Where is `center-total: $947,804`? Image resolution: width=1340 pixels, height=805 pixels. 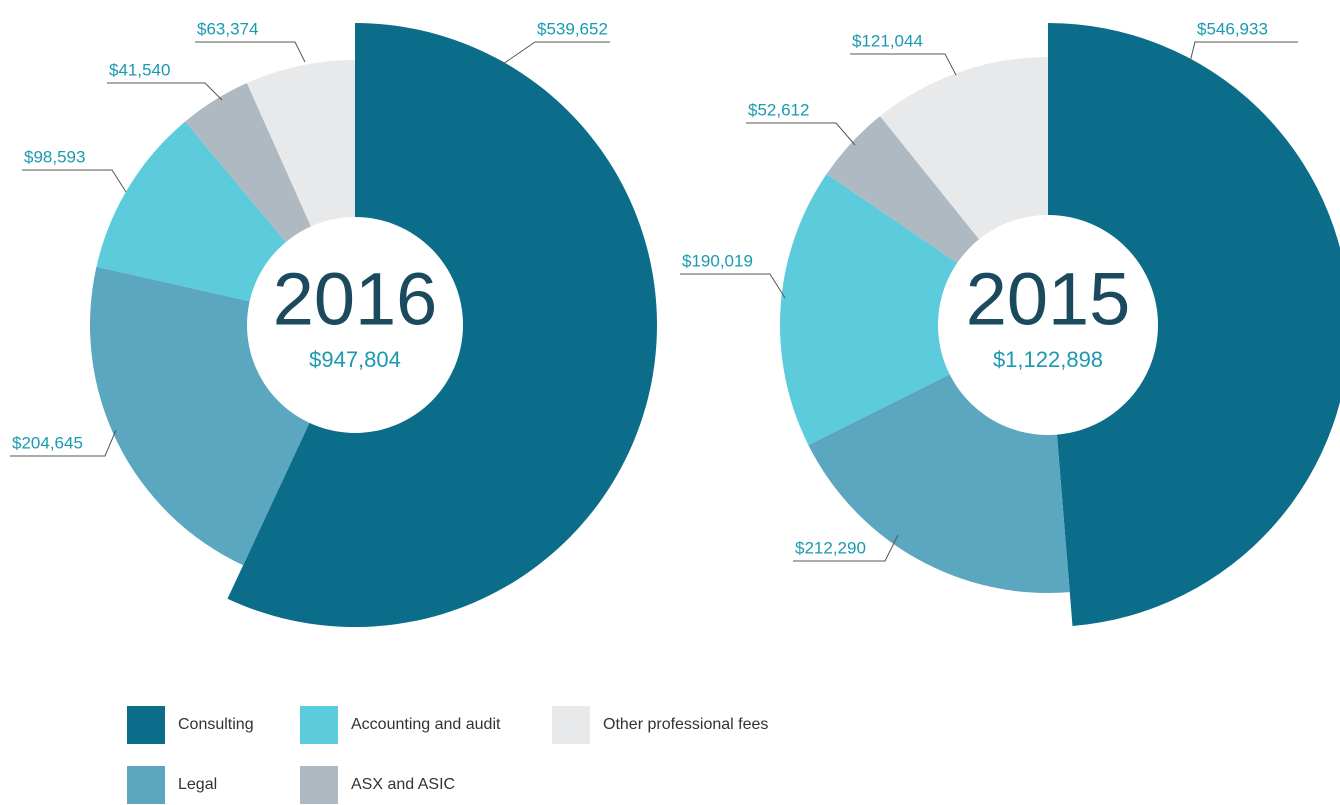
center-total: $947,804 is located at coordinates (355, 359).